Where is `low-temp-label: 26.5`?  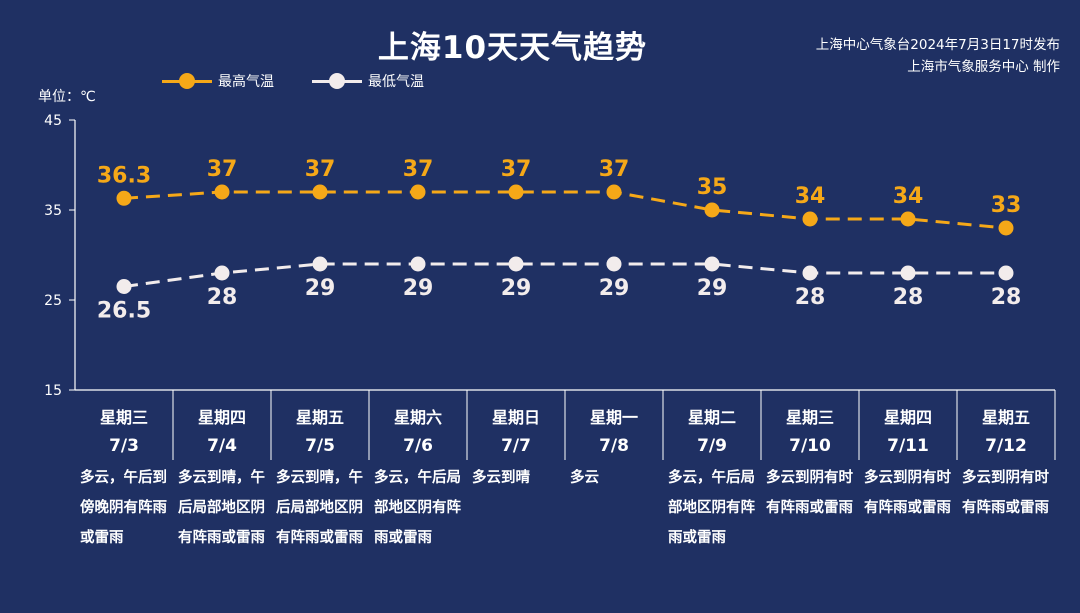 low-temp-label: 26.5 is located at coordinates (124, 311).